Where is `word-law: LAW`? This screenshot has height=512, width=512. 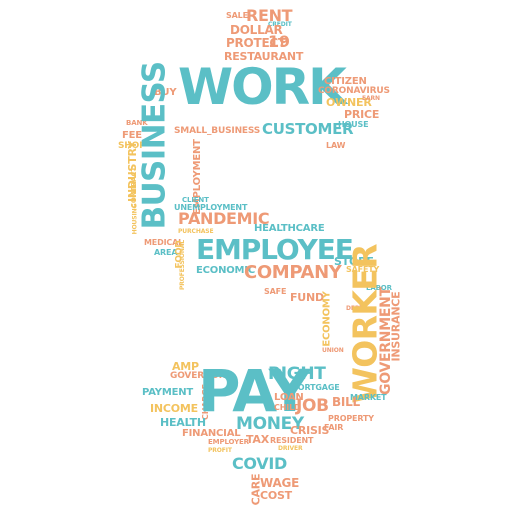 word-law: LAW is located at coordinates (336, 145).